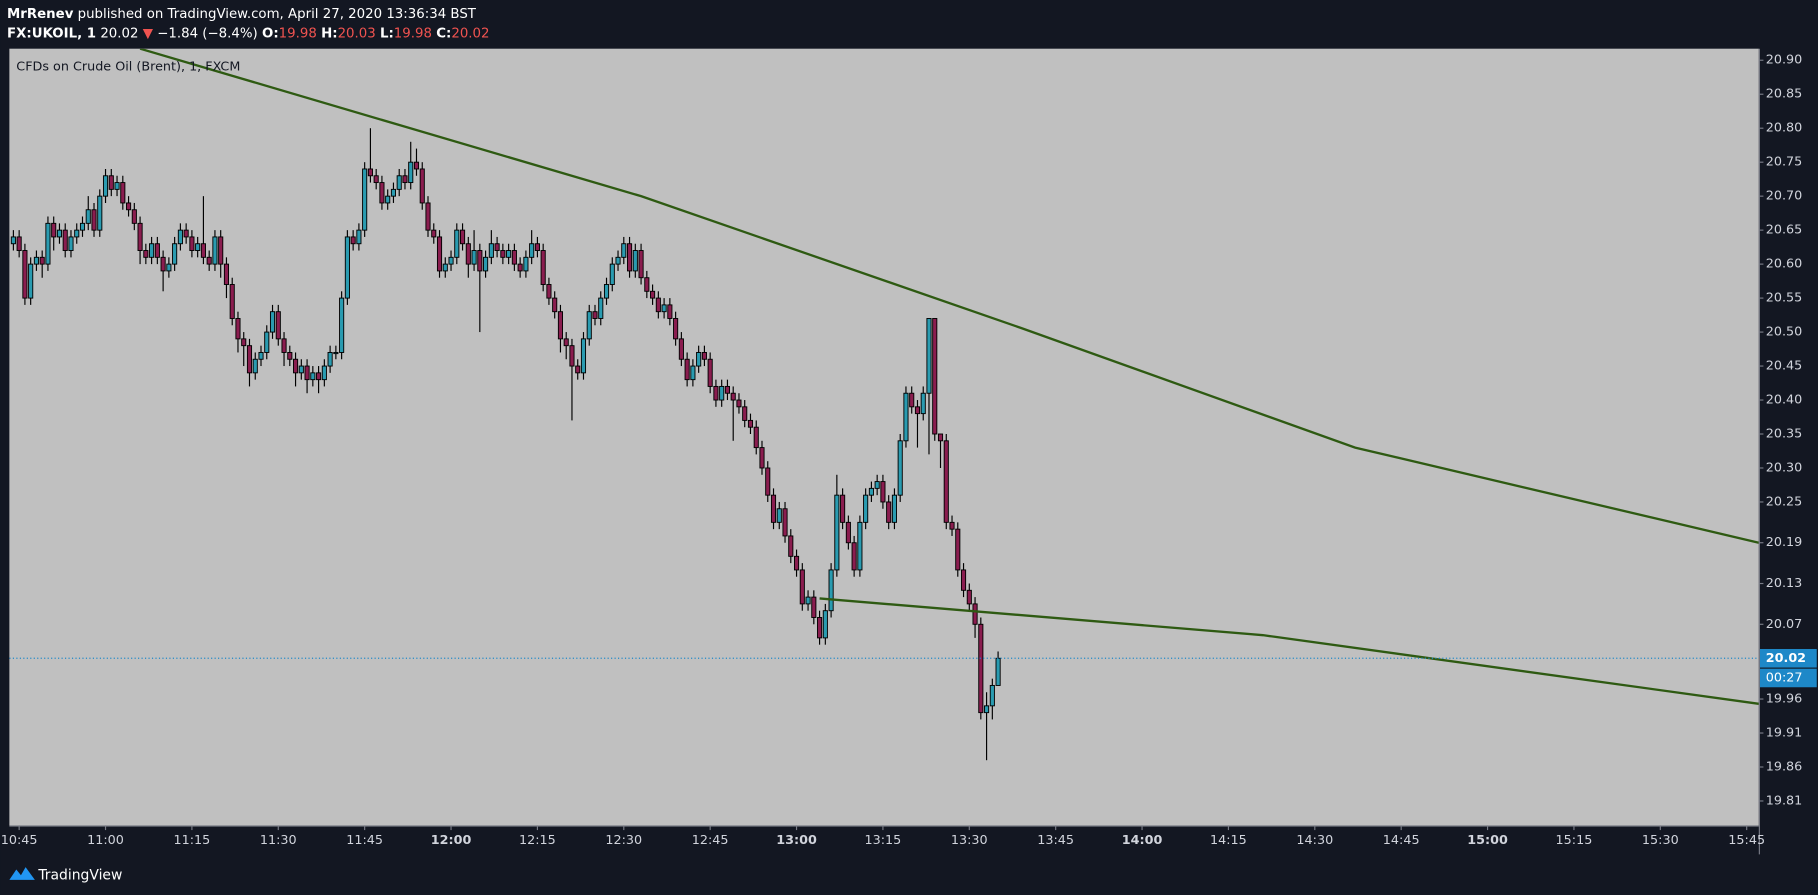  Describe the element at coordinates (1660, 840) in the screenshot. I see `x-tick-label: 15:30` at that location.